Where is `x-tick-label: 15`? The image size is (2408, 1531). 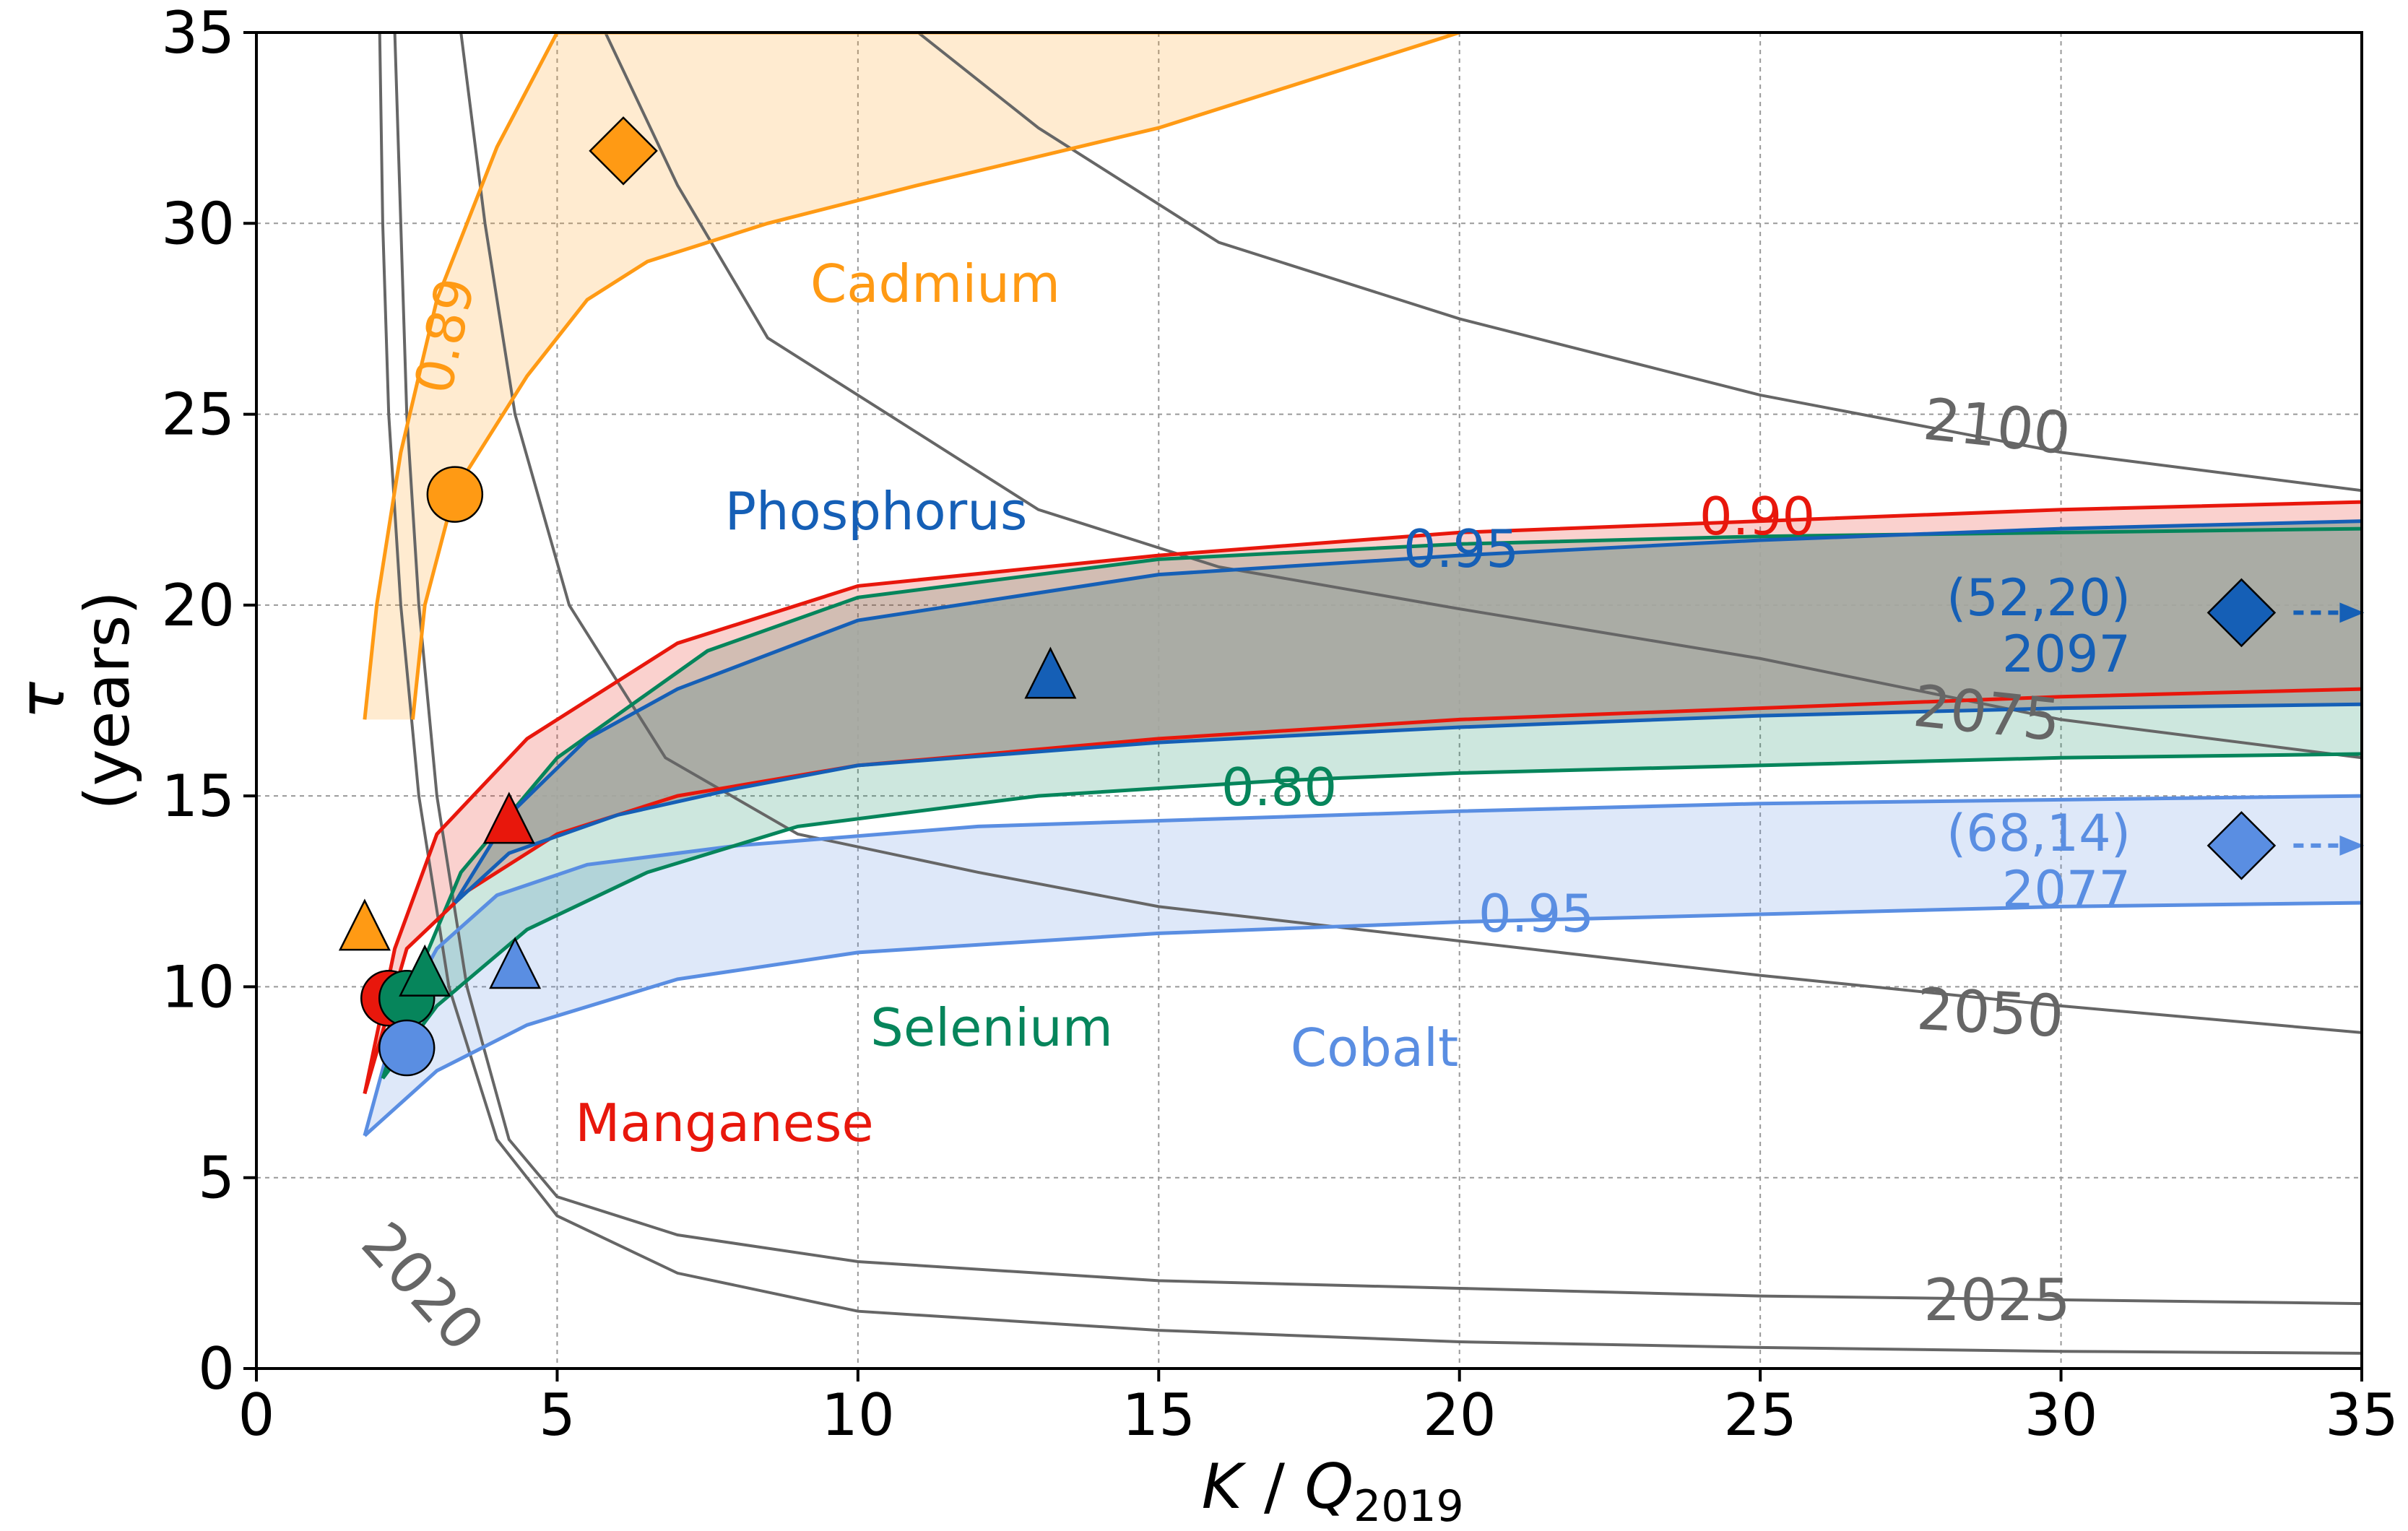
x-tick-label: 15 is located at coordinates (1158, 1415).